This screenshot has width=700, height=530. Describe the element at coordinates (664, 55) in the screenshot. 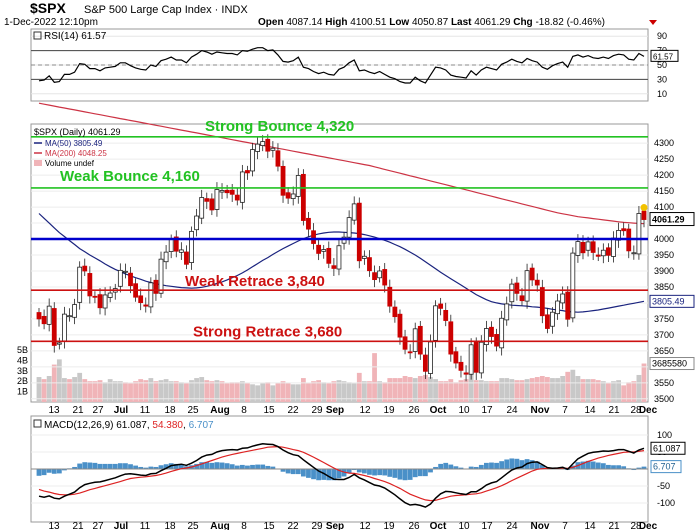

I see `rsi-value-tag-box` at that location.